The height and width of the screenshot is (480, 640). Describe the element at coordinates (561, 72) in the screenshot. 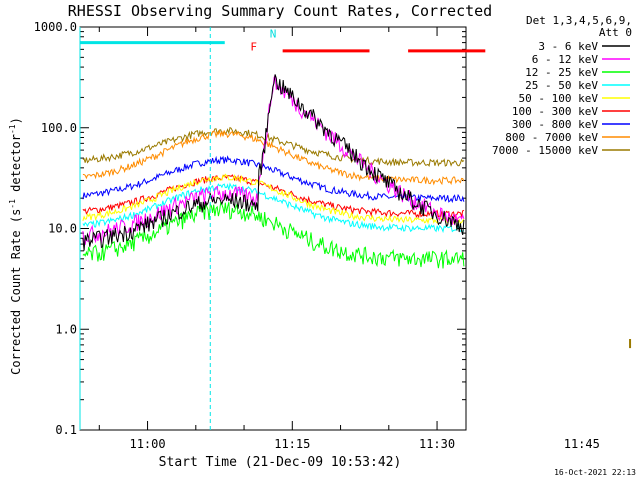

I see `legend-label: 12 - 25 keV` at that location.